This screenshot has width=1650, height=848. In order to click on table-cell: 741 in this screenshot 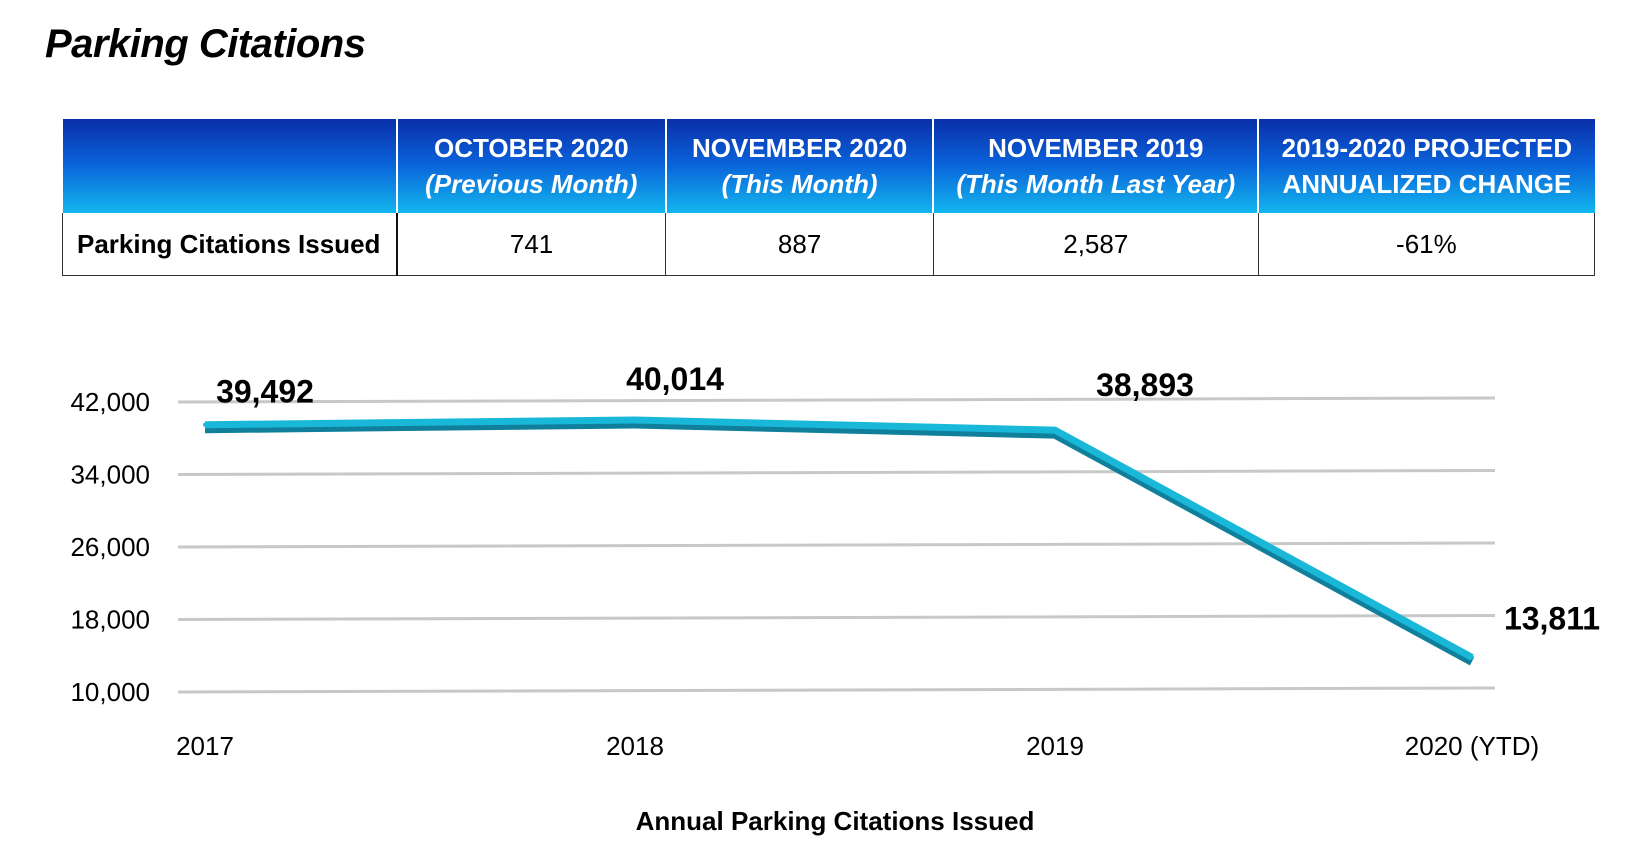, I will do `click(531, 244)`.